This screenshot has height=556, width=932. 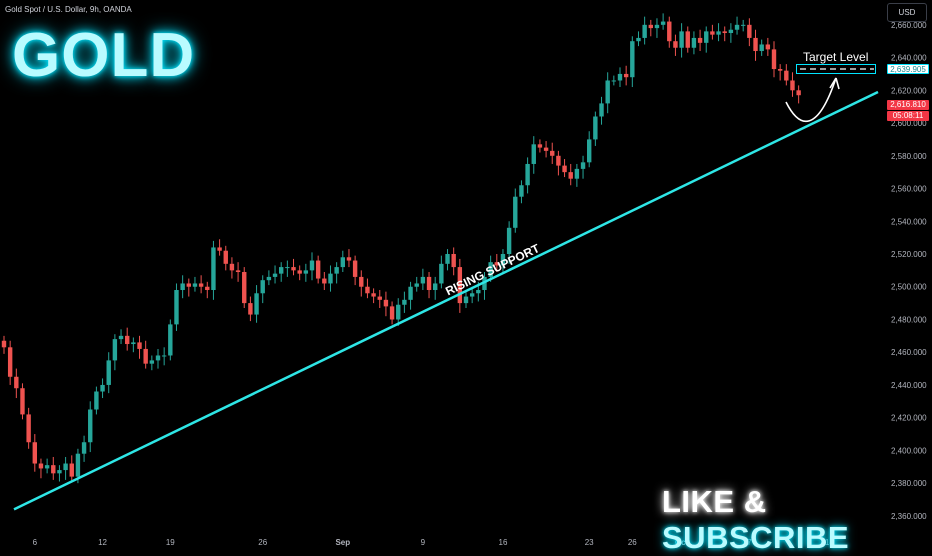 I want to click on like-subscribe-banner: LIKE & SUBSCRIBE, so click(x=797, y=520).